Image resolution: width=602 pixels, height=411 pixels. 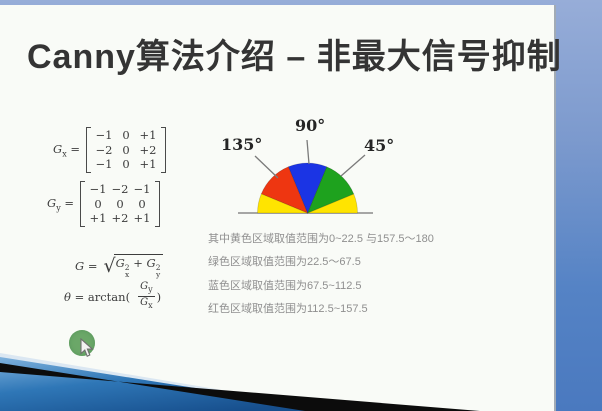 What do you see at coordinates (294, 57) in the screenshot?
I see `slide-title: Canny算法介绍 – 非最大信号抑制` at bounding box center [294, 57].